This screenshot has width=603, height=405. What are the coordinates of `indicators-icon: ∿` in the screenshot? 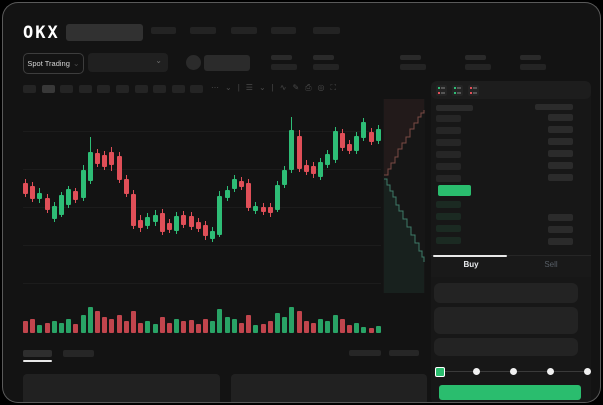 It's located at (283, 87).